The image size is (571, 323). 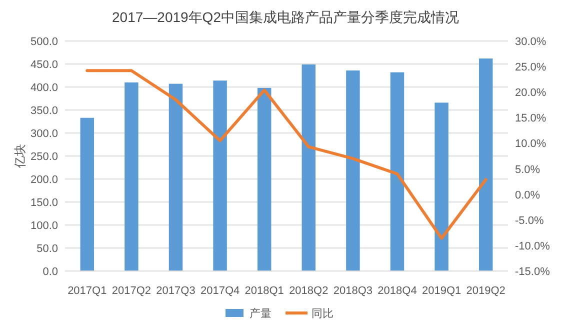 I want to click on x-tick-label: 2018Q2, so click(x=308, y=291).